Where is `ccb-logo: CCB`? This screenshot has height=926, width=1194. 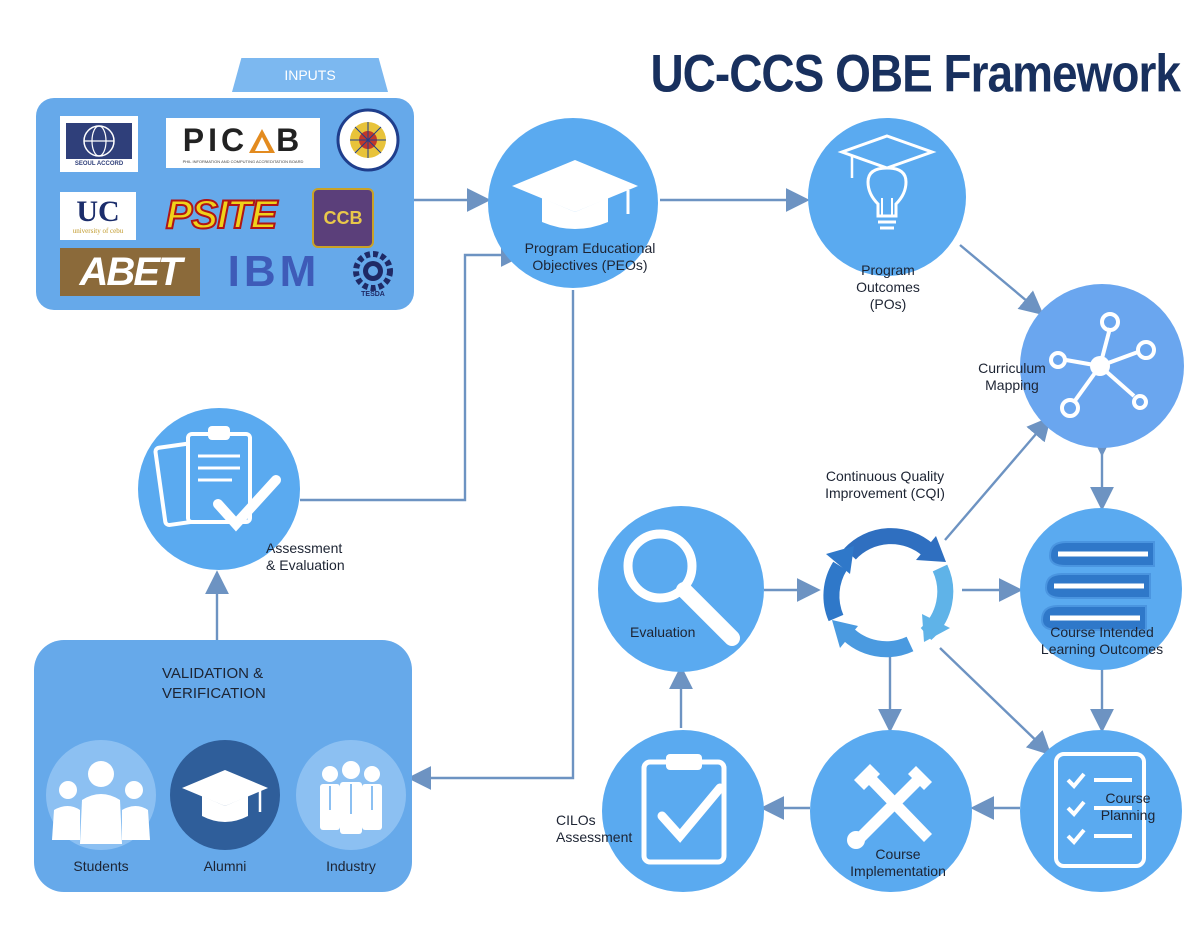 ccb-logo: CCB is located at coordinates (343, 218).